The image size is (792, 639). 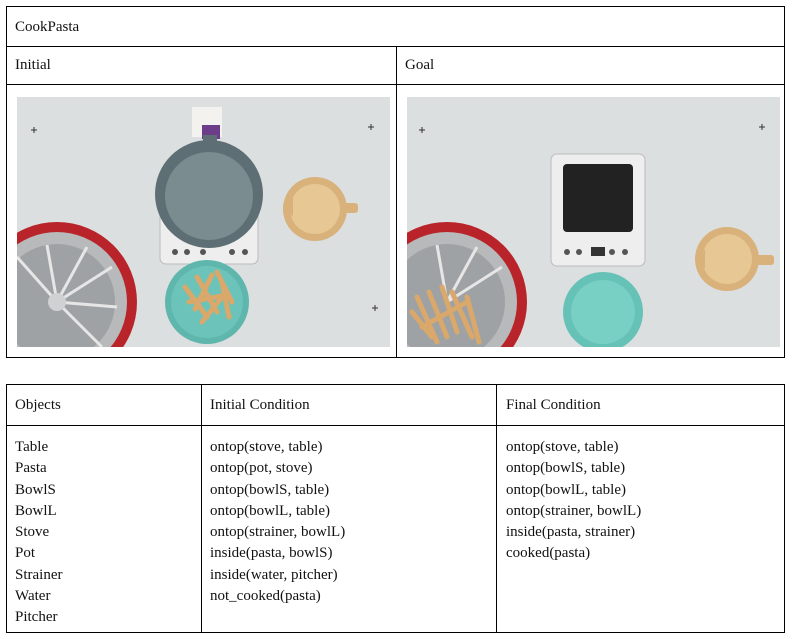 I want to click on header-initial-condition: Initial Condition, so click(x=260, y=405).